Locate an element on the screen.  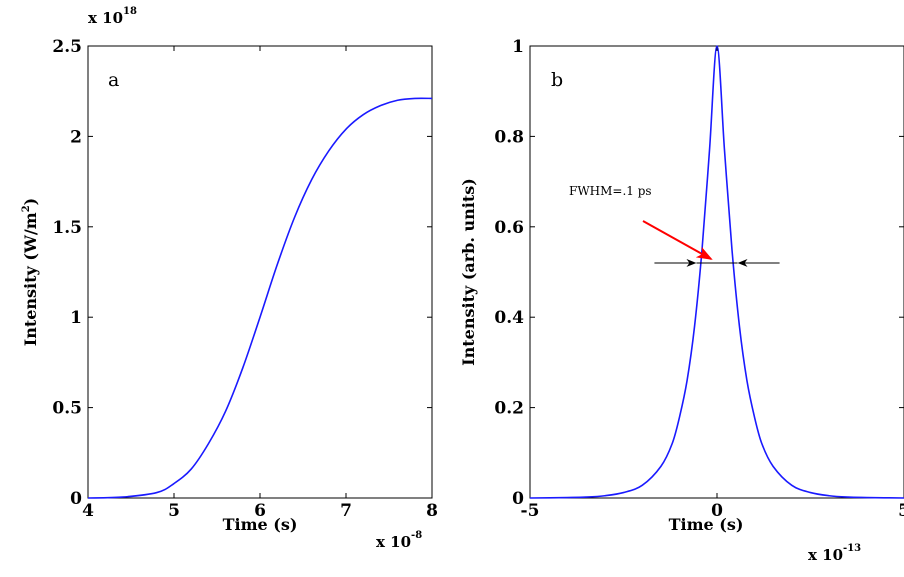
y-axis-label-b: Intensity (arb. units) is located at coordinates (468, 272).